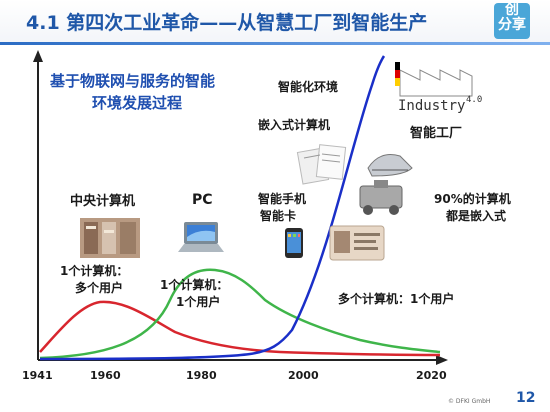 This screenshot has width=550, height=412. I want to click on slide-header, so click(275, 21).